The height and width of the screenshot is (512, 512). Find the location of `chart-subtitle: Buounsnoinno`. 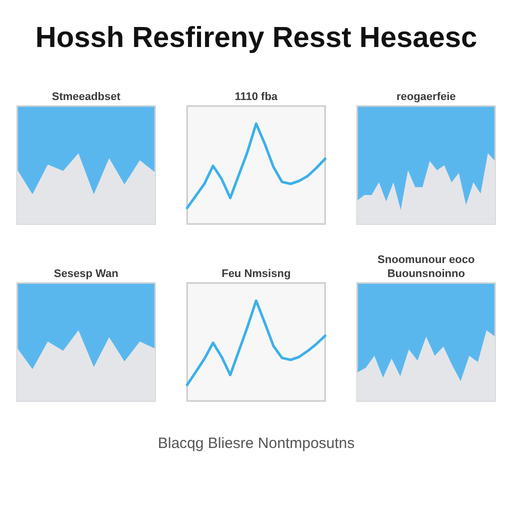

chart-subtitle: Buounsnoinno is located at coordinates (426, 274).